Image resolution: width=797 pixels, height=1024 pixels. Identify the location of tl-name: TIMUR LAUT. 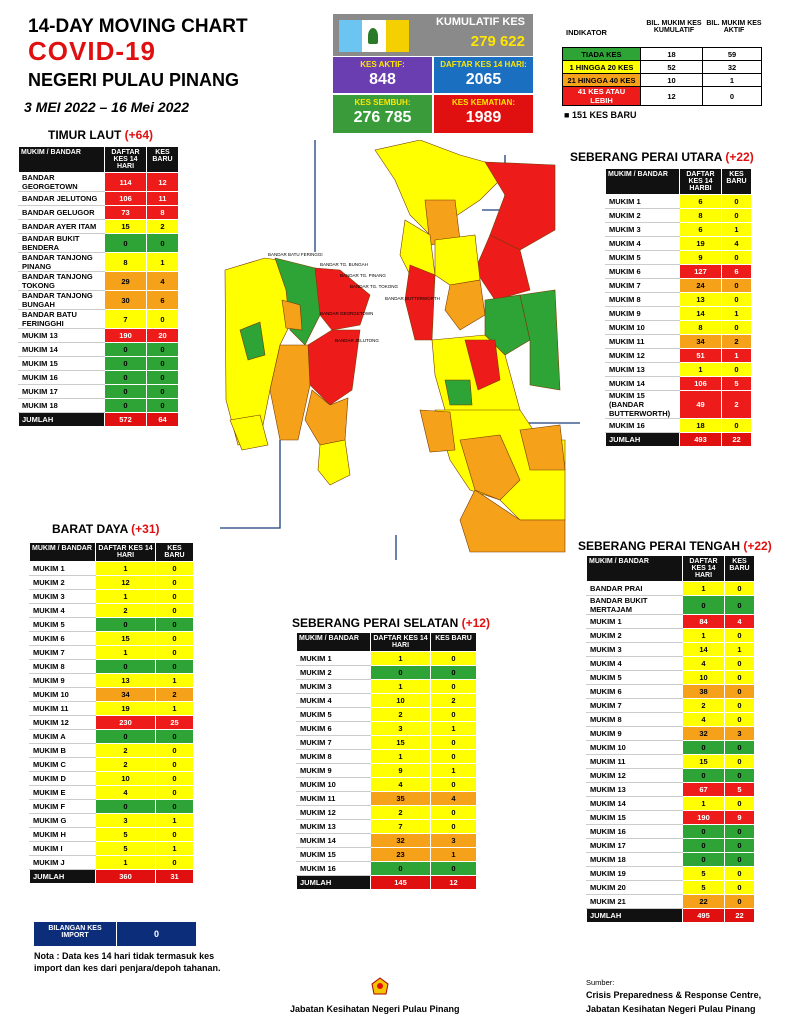
(85, 135).